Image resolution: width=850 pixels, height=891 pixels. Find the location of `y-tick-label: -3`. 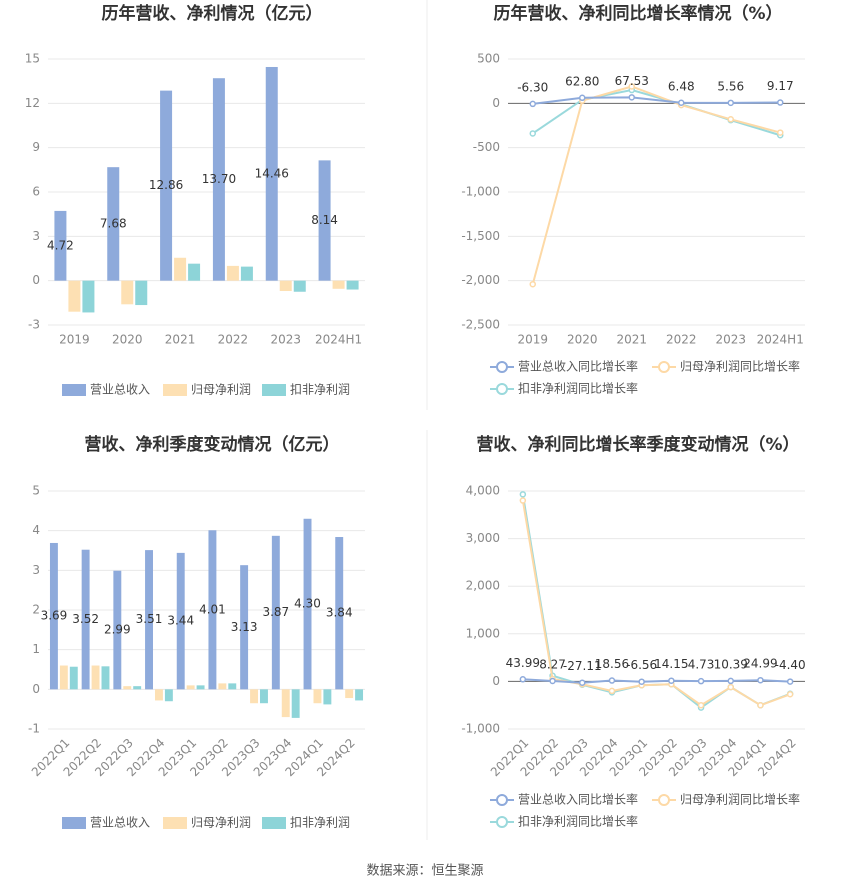

y-tick-label: -3 is located at coordinates (34, 325).